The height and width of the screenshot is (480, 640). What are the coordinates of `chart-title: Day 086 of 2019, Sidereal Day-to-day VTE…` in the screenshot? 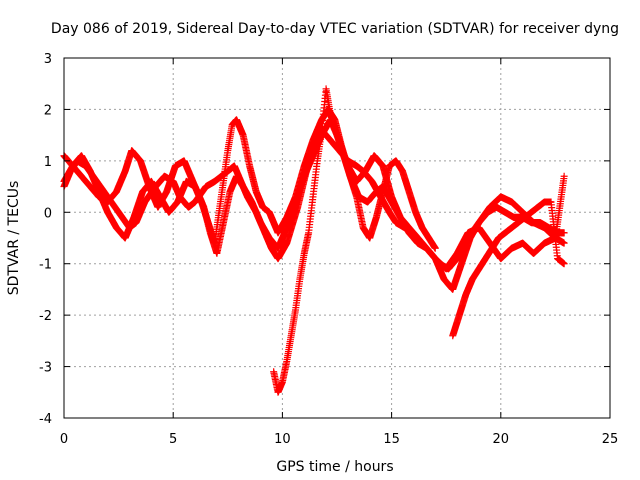 It's located at (335, 29).